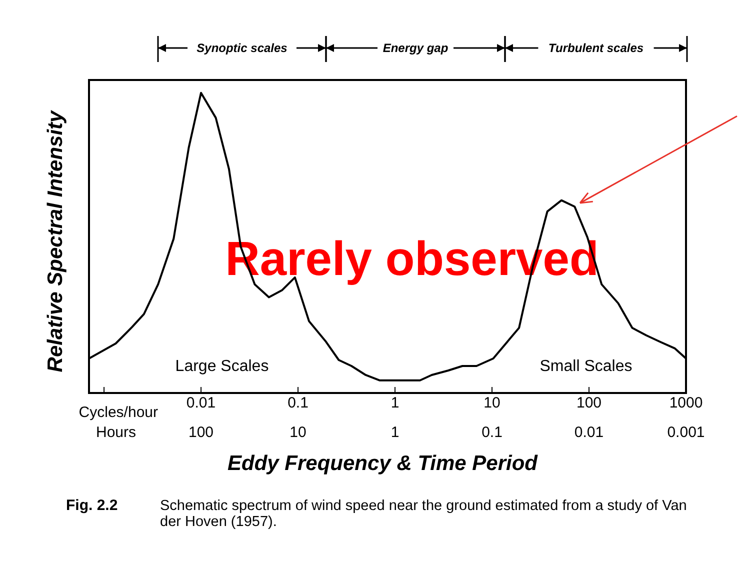  What do you see at coordinates (492, 403) in the screenshot?
I see `x-tick-label: 10` at bounding box center [492, 403].